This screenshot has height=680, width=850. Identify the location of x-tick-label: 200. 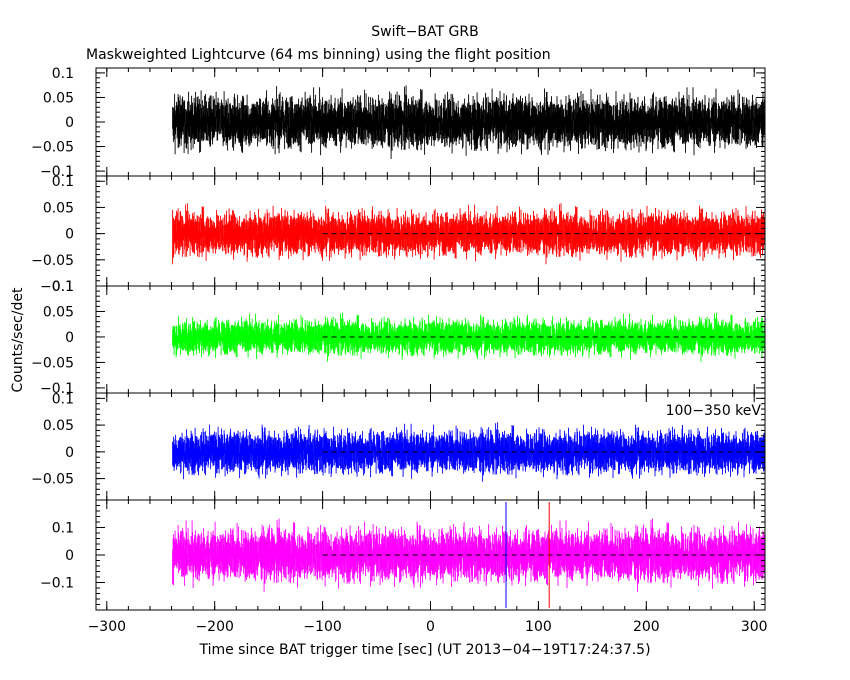
(646, 627).